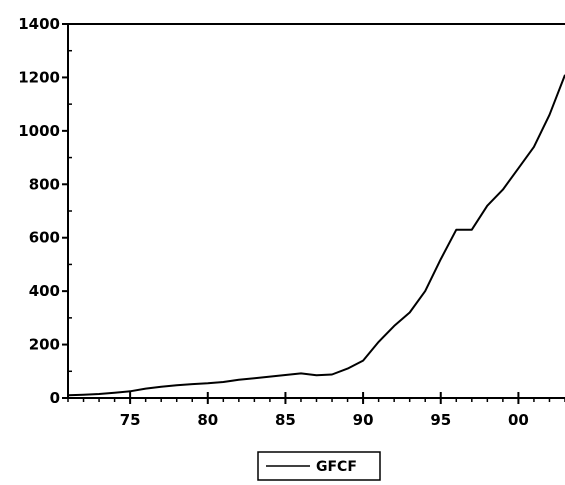  Describe the element at coordinates (130, 420) in the screenshot. I see `x-tick-label: 75` at that location.